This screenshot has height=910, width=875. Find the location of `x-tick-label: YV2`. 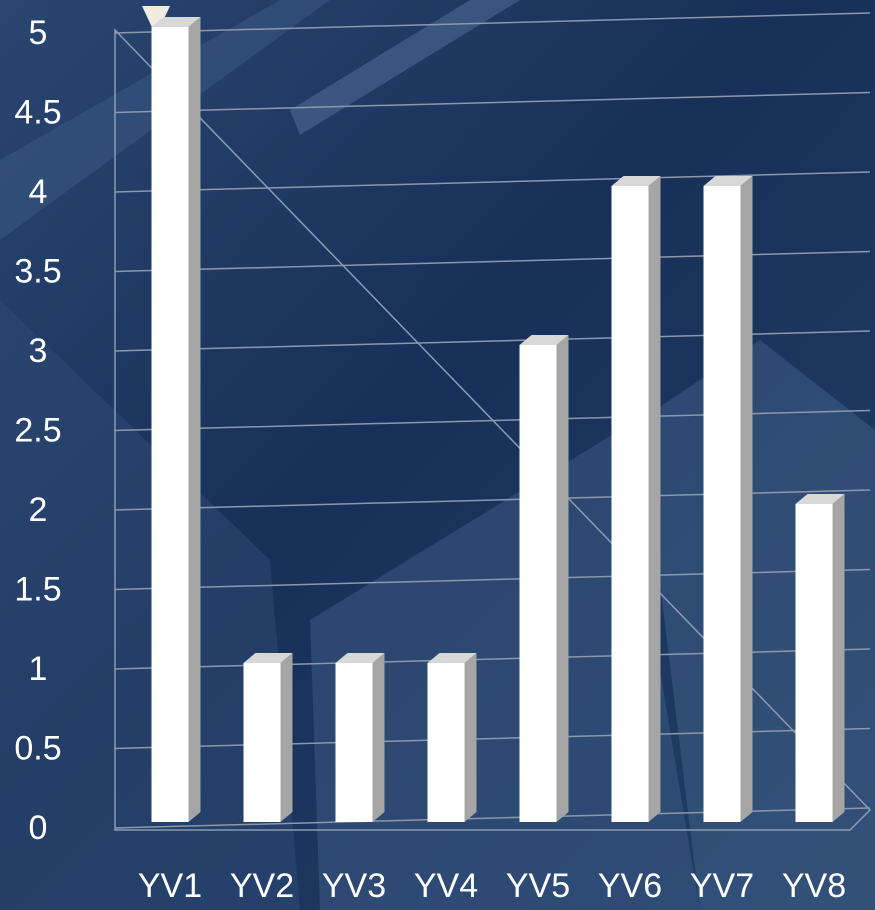

x-tick-label: YV2 is located at coordinates (262, 886).